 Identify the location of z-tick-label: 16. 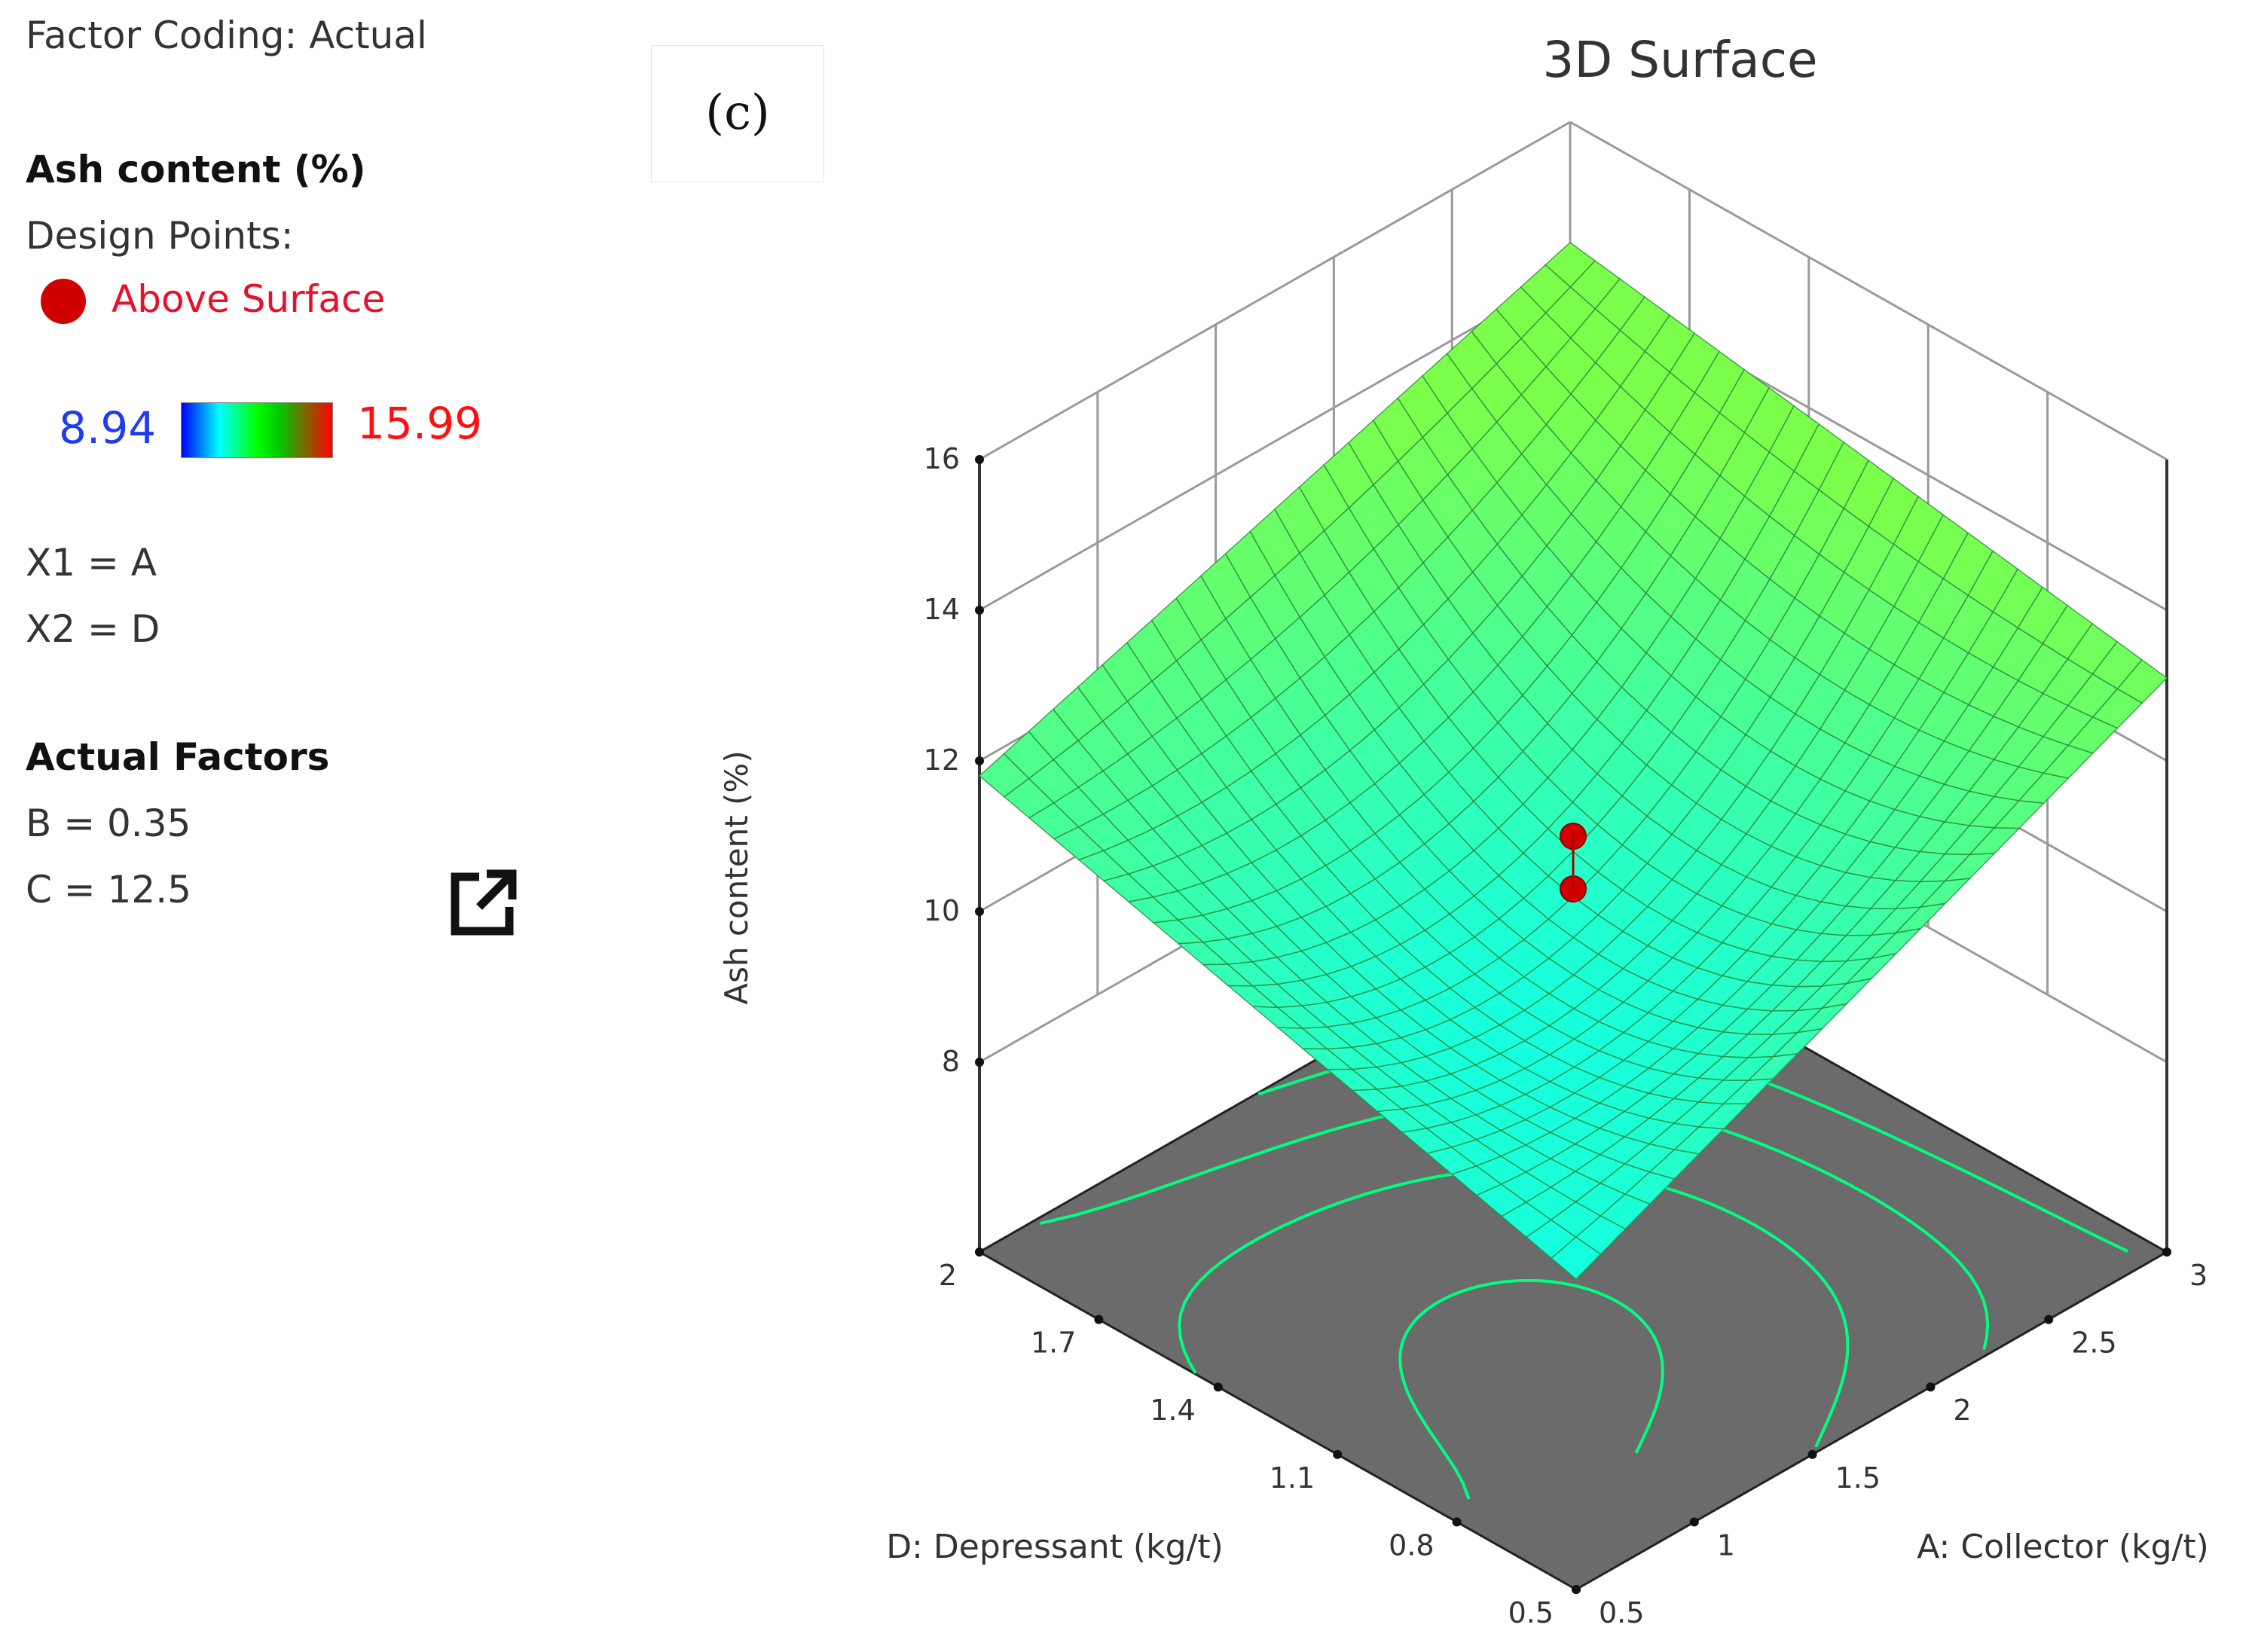
(942, 458).